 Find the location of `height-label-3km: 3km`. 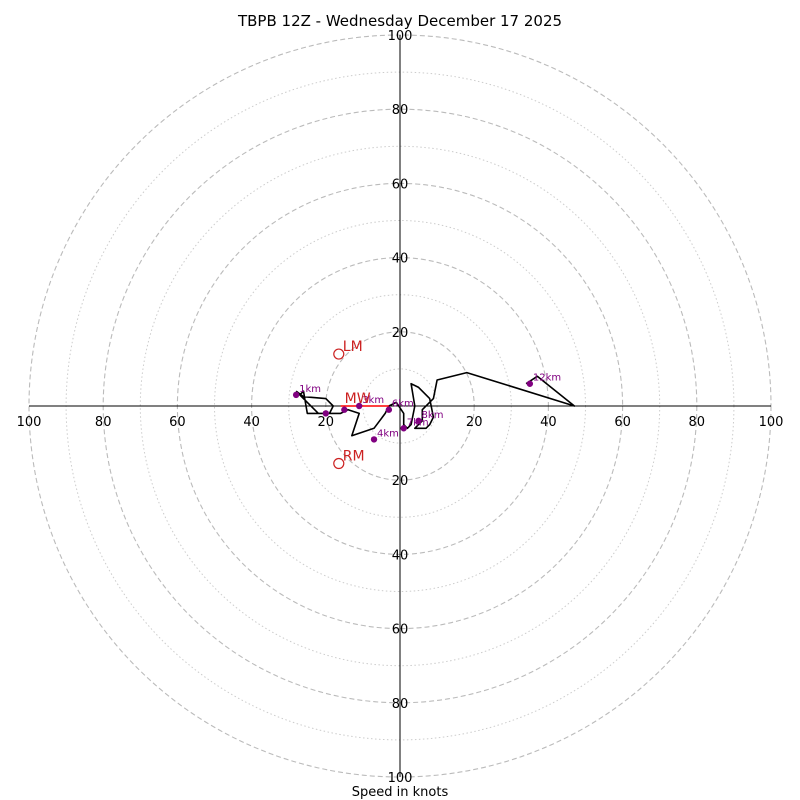

height-label-3km: 3km is located at coordinates (373, 400).